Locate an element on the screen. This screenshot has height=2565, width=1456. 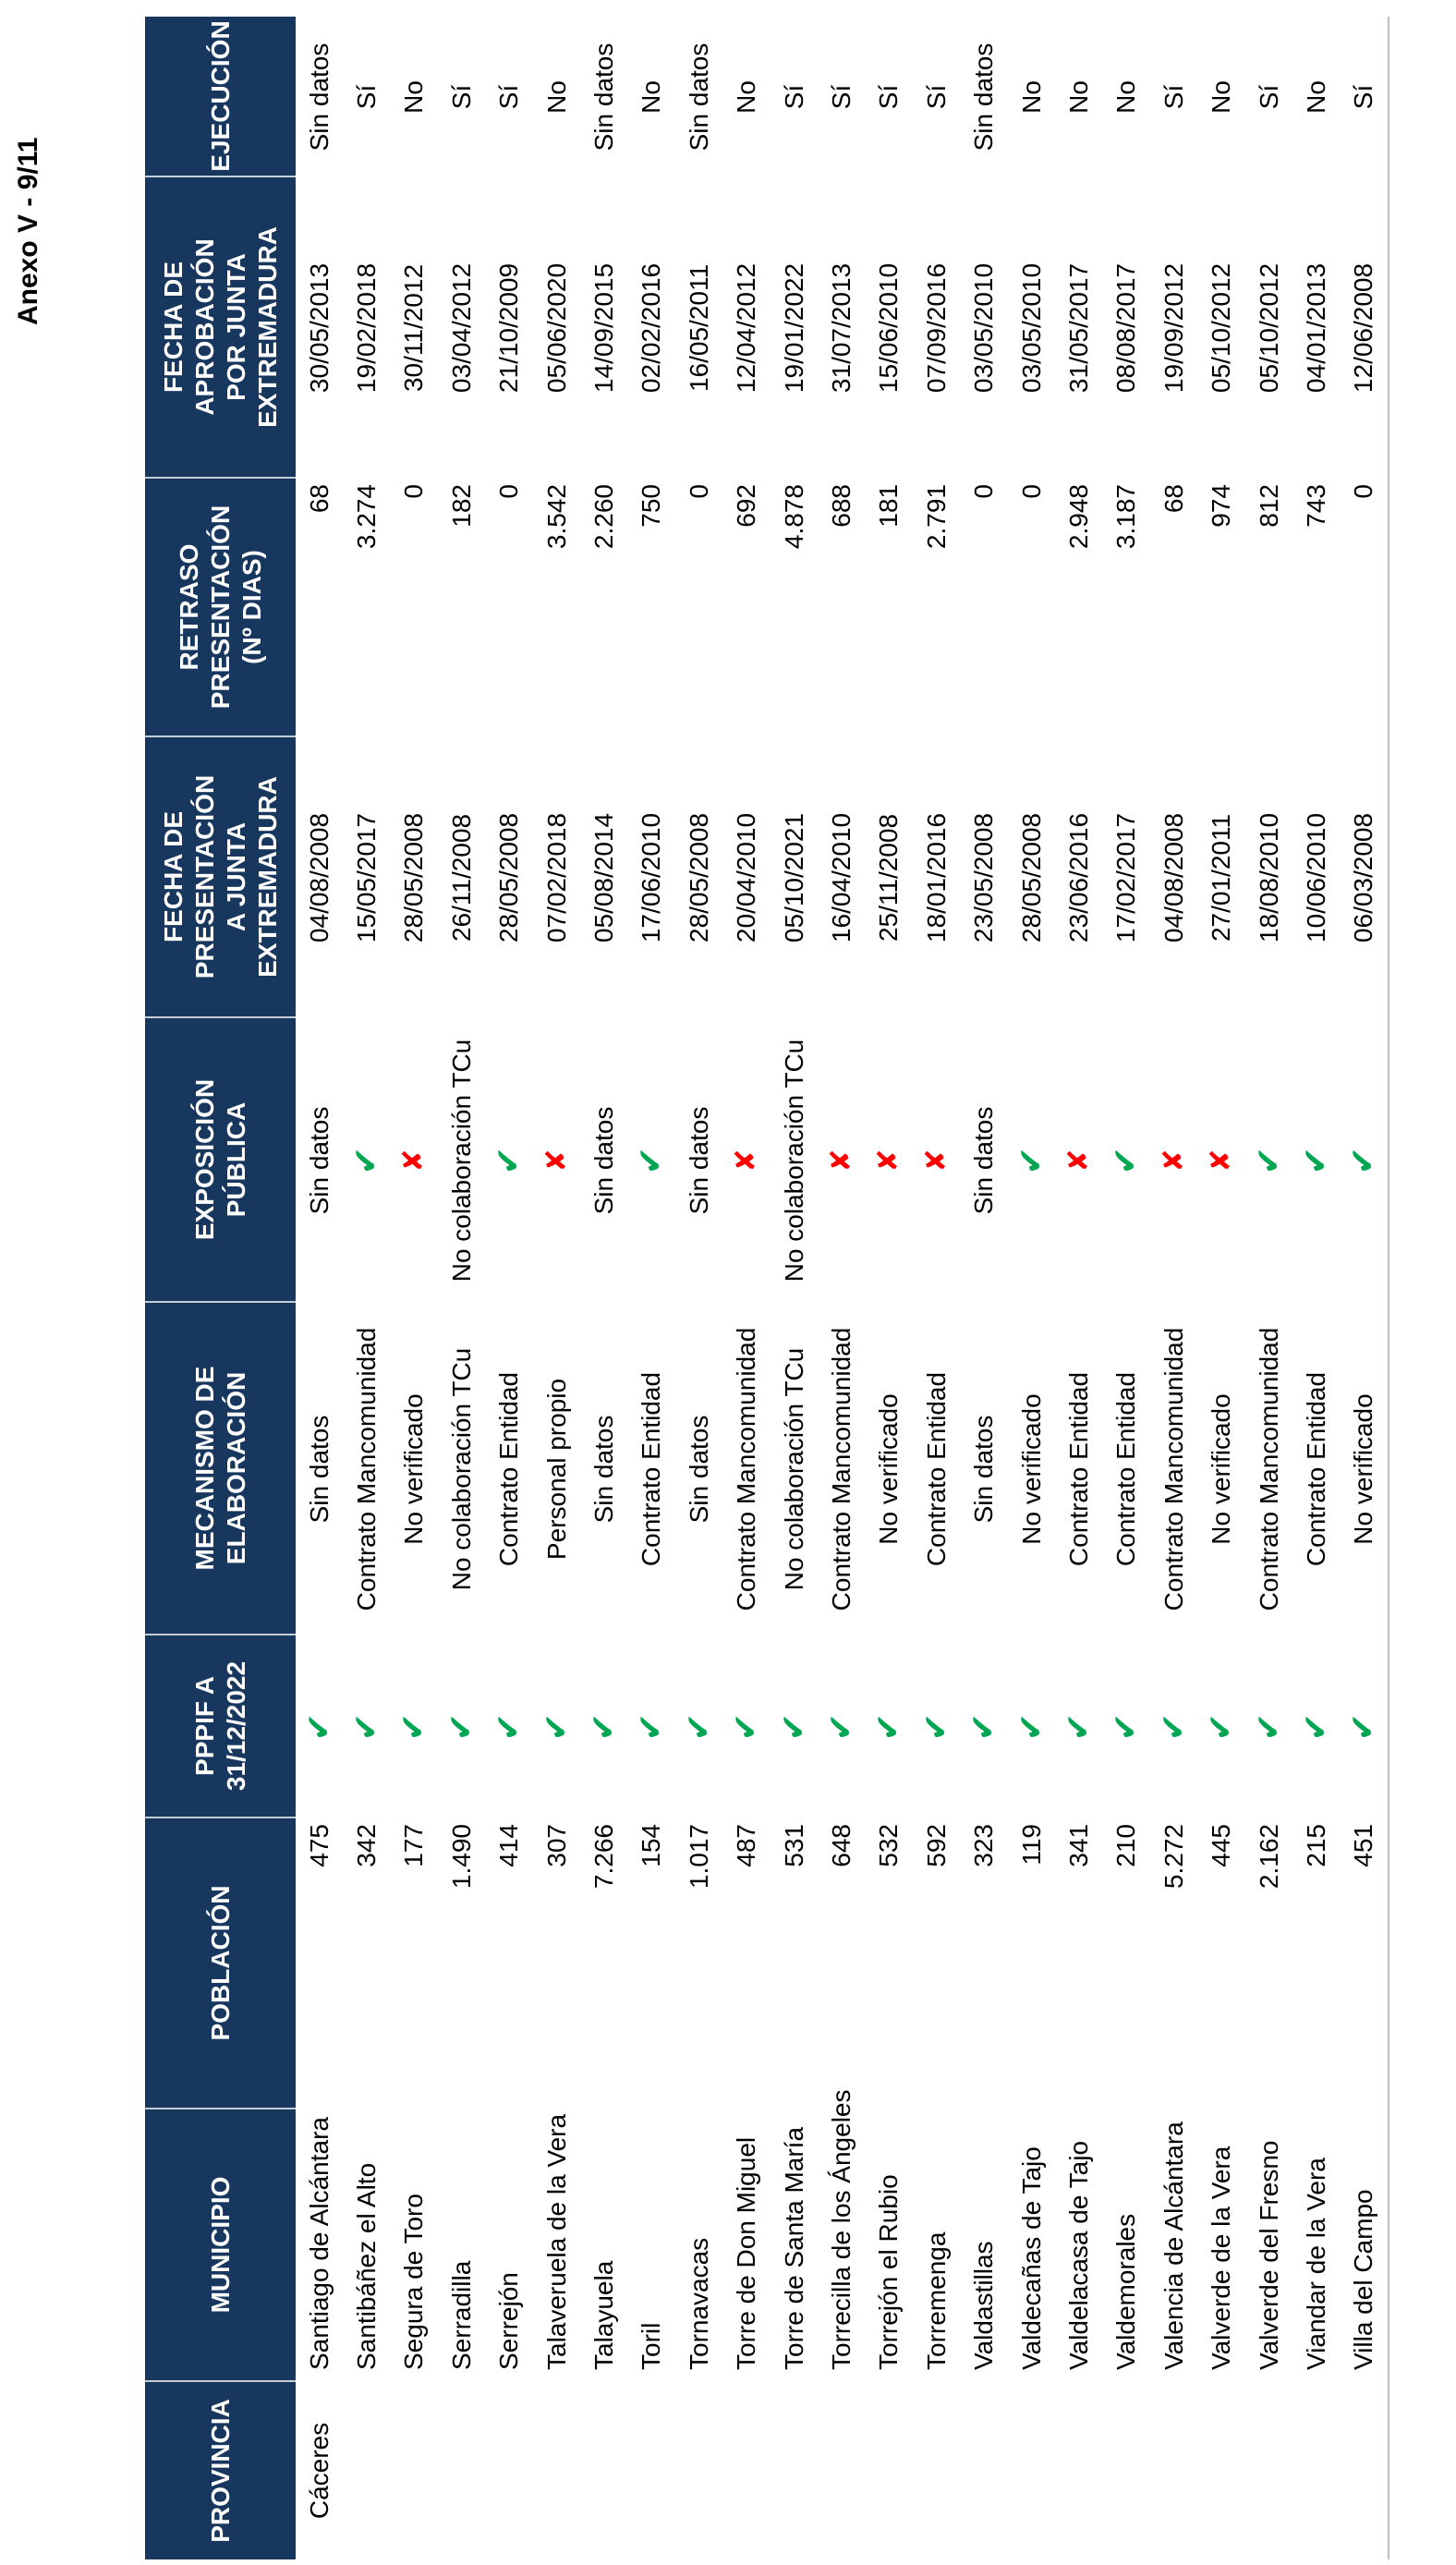
cell-fecha_aprobacion: 30/05/2013 is located at coordinates (319, 328).